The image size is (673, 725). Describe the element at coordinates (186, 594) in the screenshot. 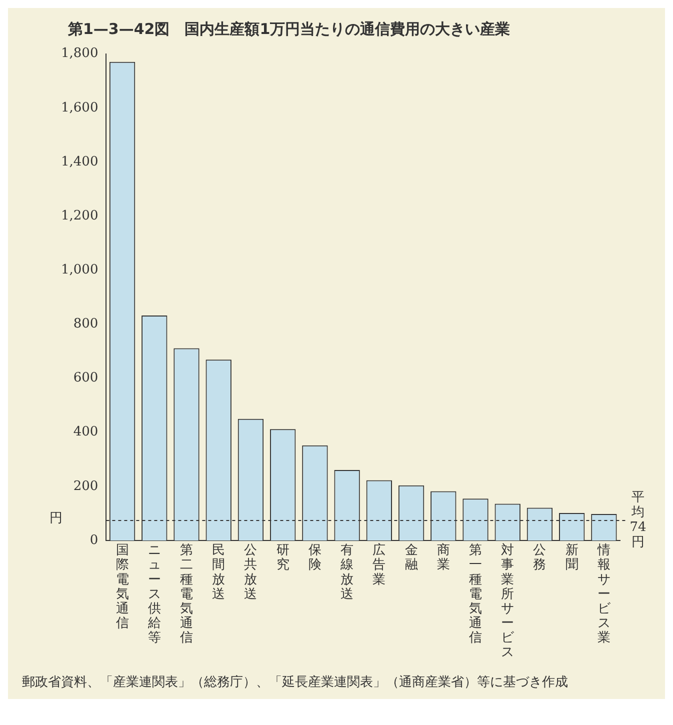

I see `x-tick-label: 第二種電気通信` at that location.